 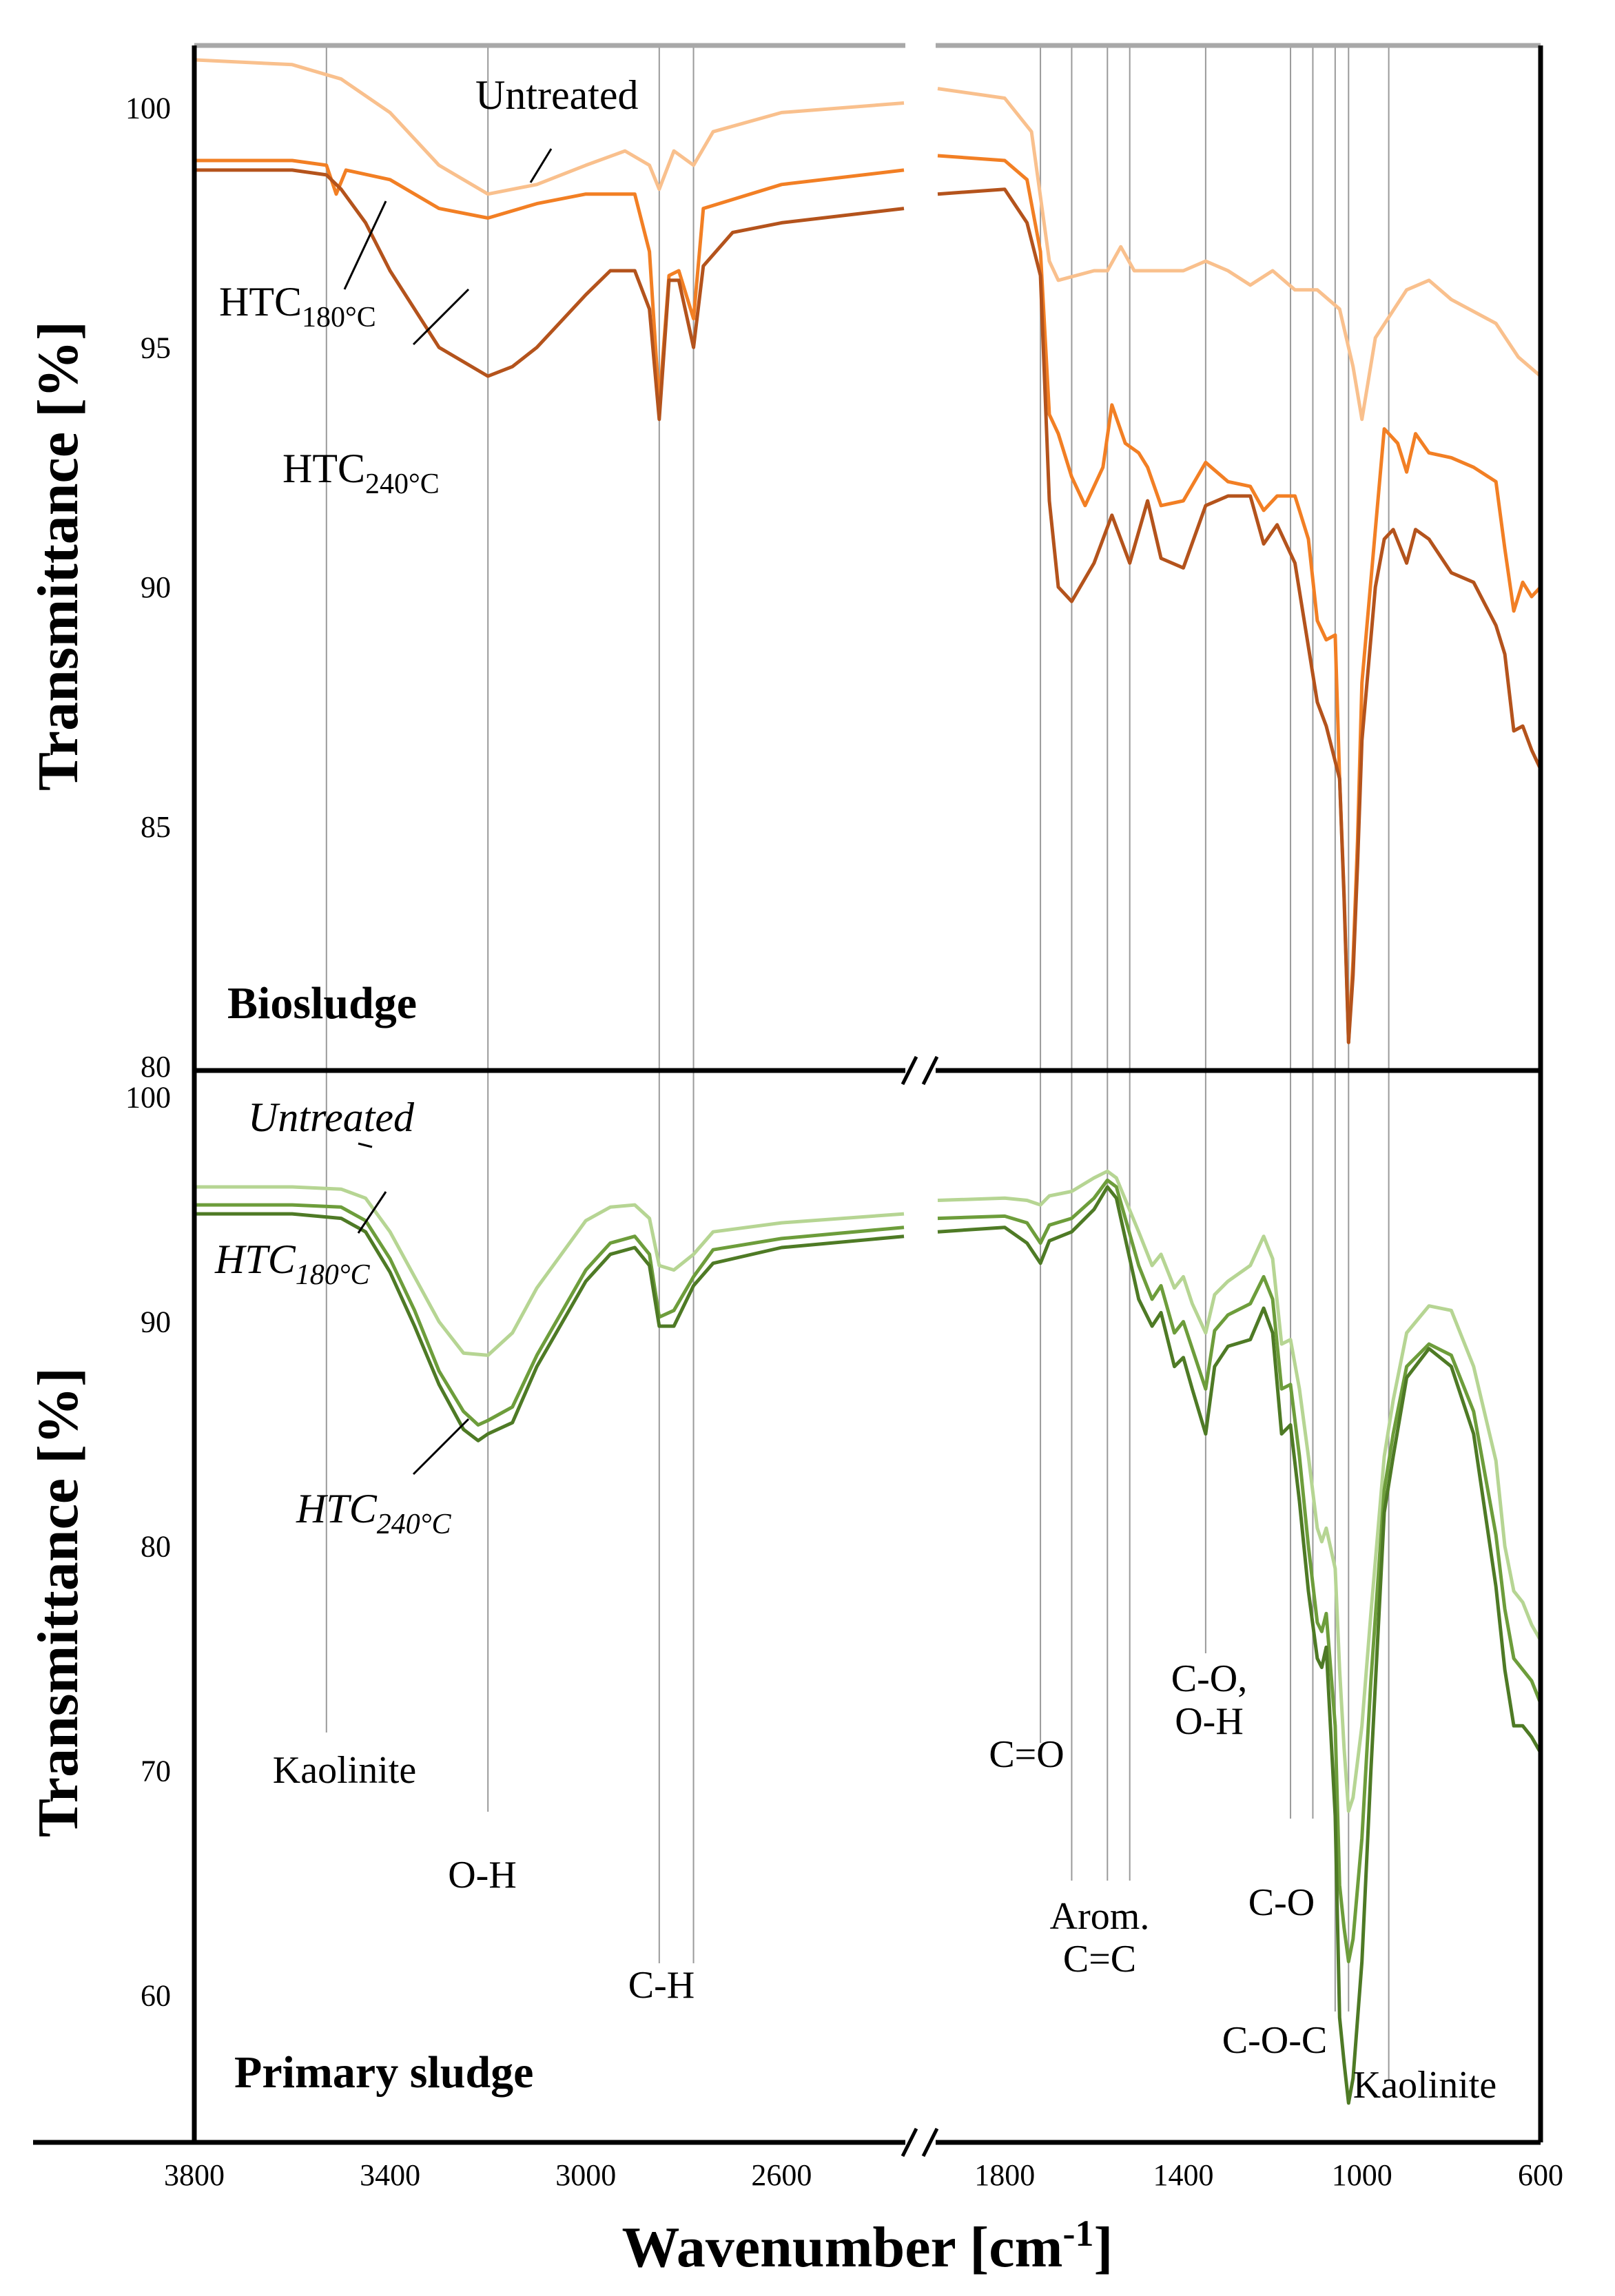 I want to click on series-label-primary-sludge-htc240c: HTC240°C, so click(x=374, y=1513).